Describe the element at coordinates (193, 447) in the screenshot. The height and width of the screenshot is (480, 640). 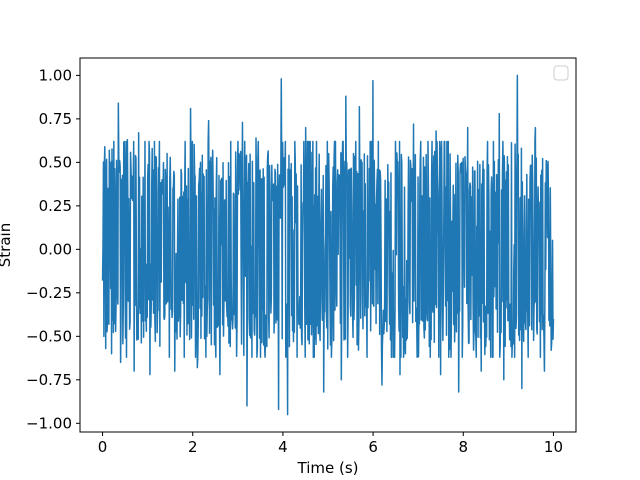
I see `x-tick-label: 2` at that location.